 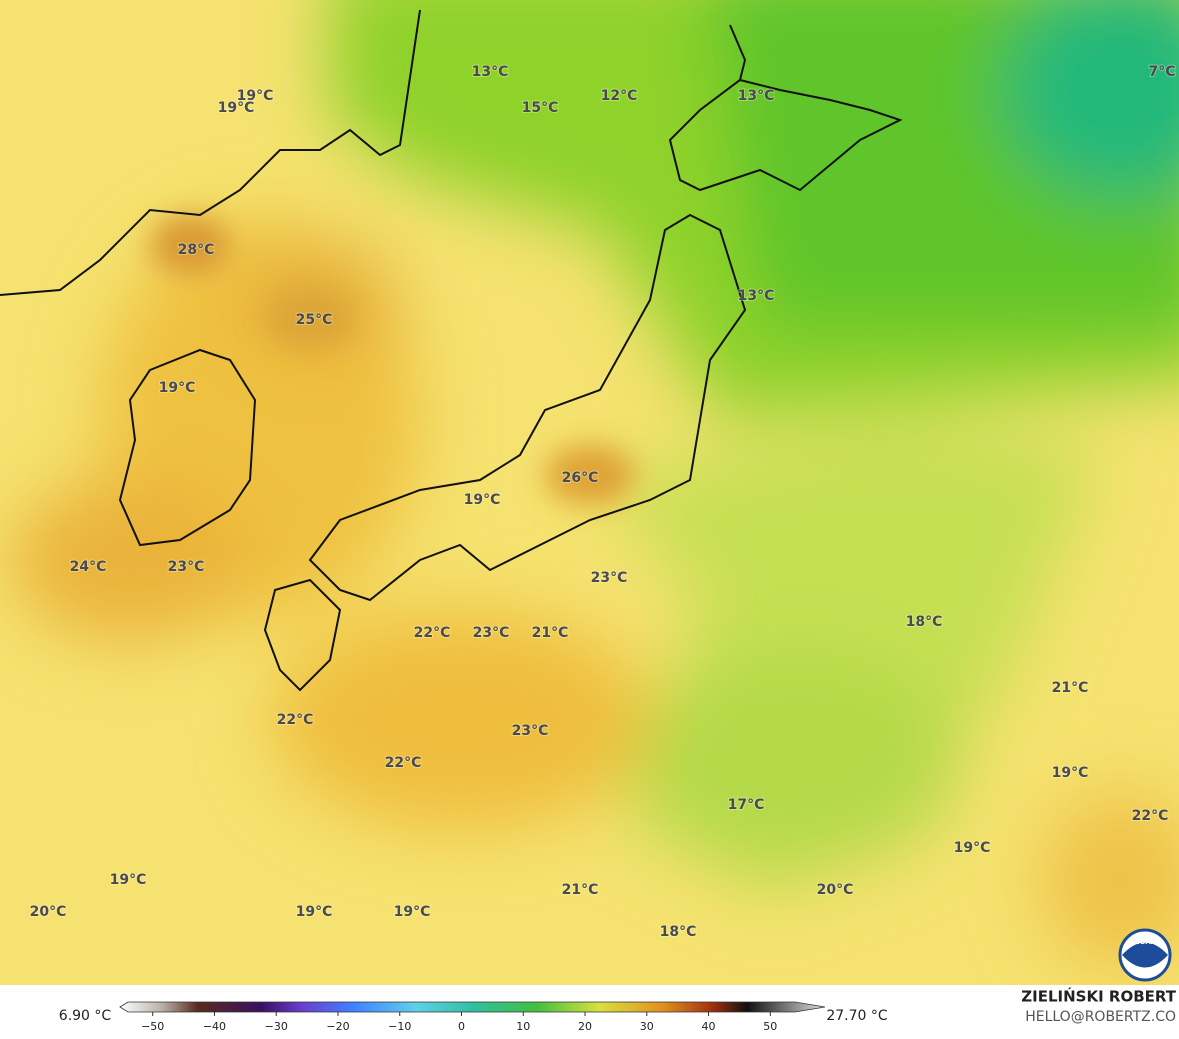 What do you see at coordinates (857, 1016) in the screenshot?
I see `colorbar-max: 27.70 °C` at bounding box center [857, 1016].